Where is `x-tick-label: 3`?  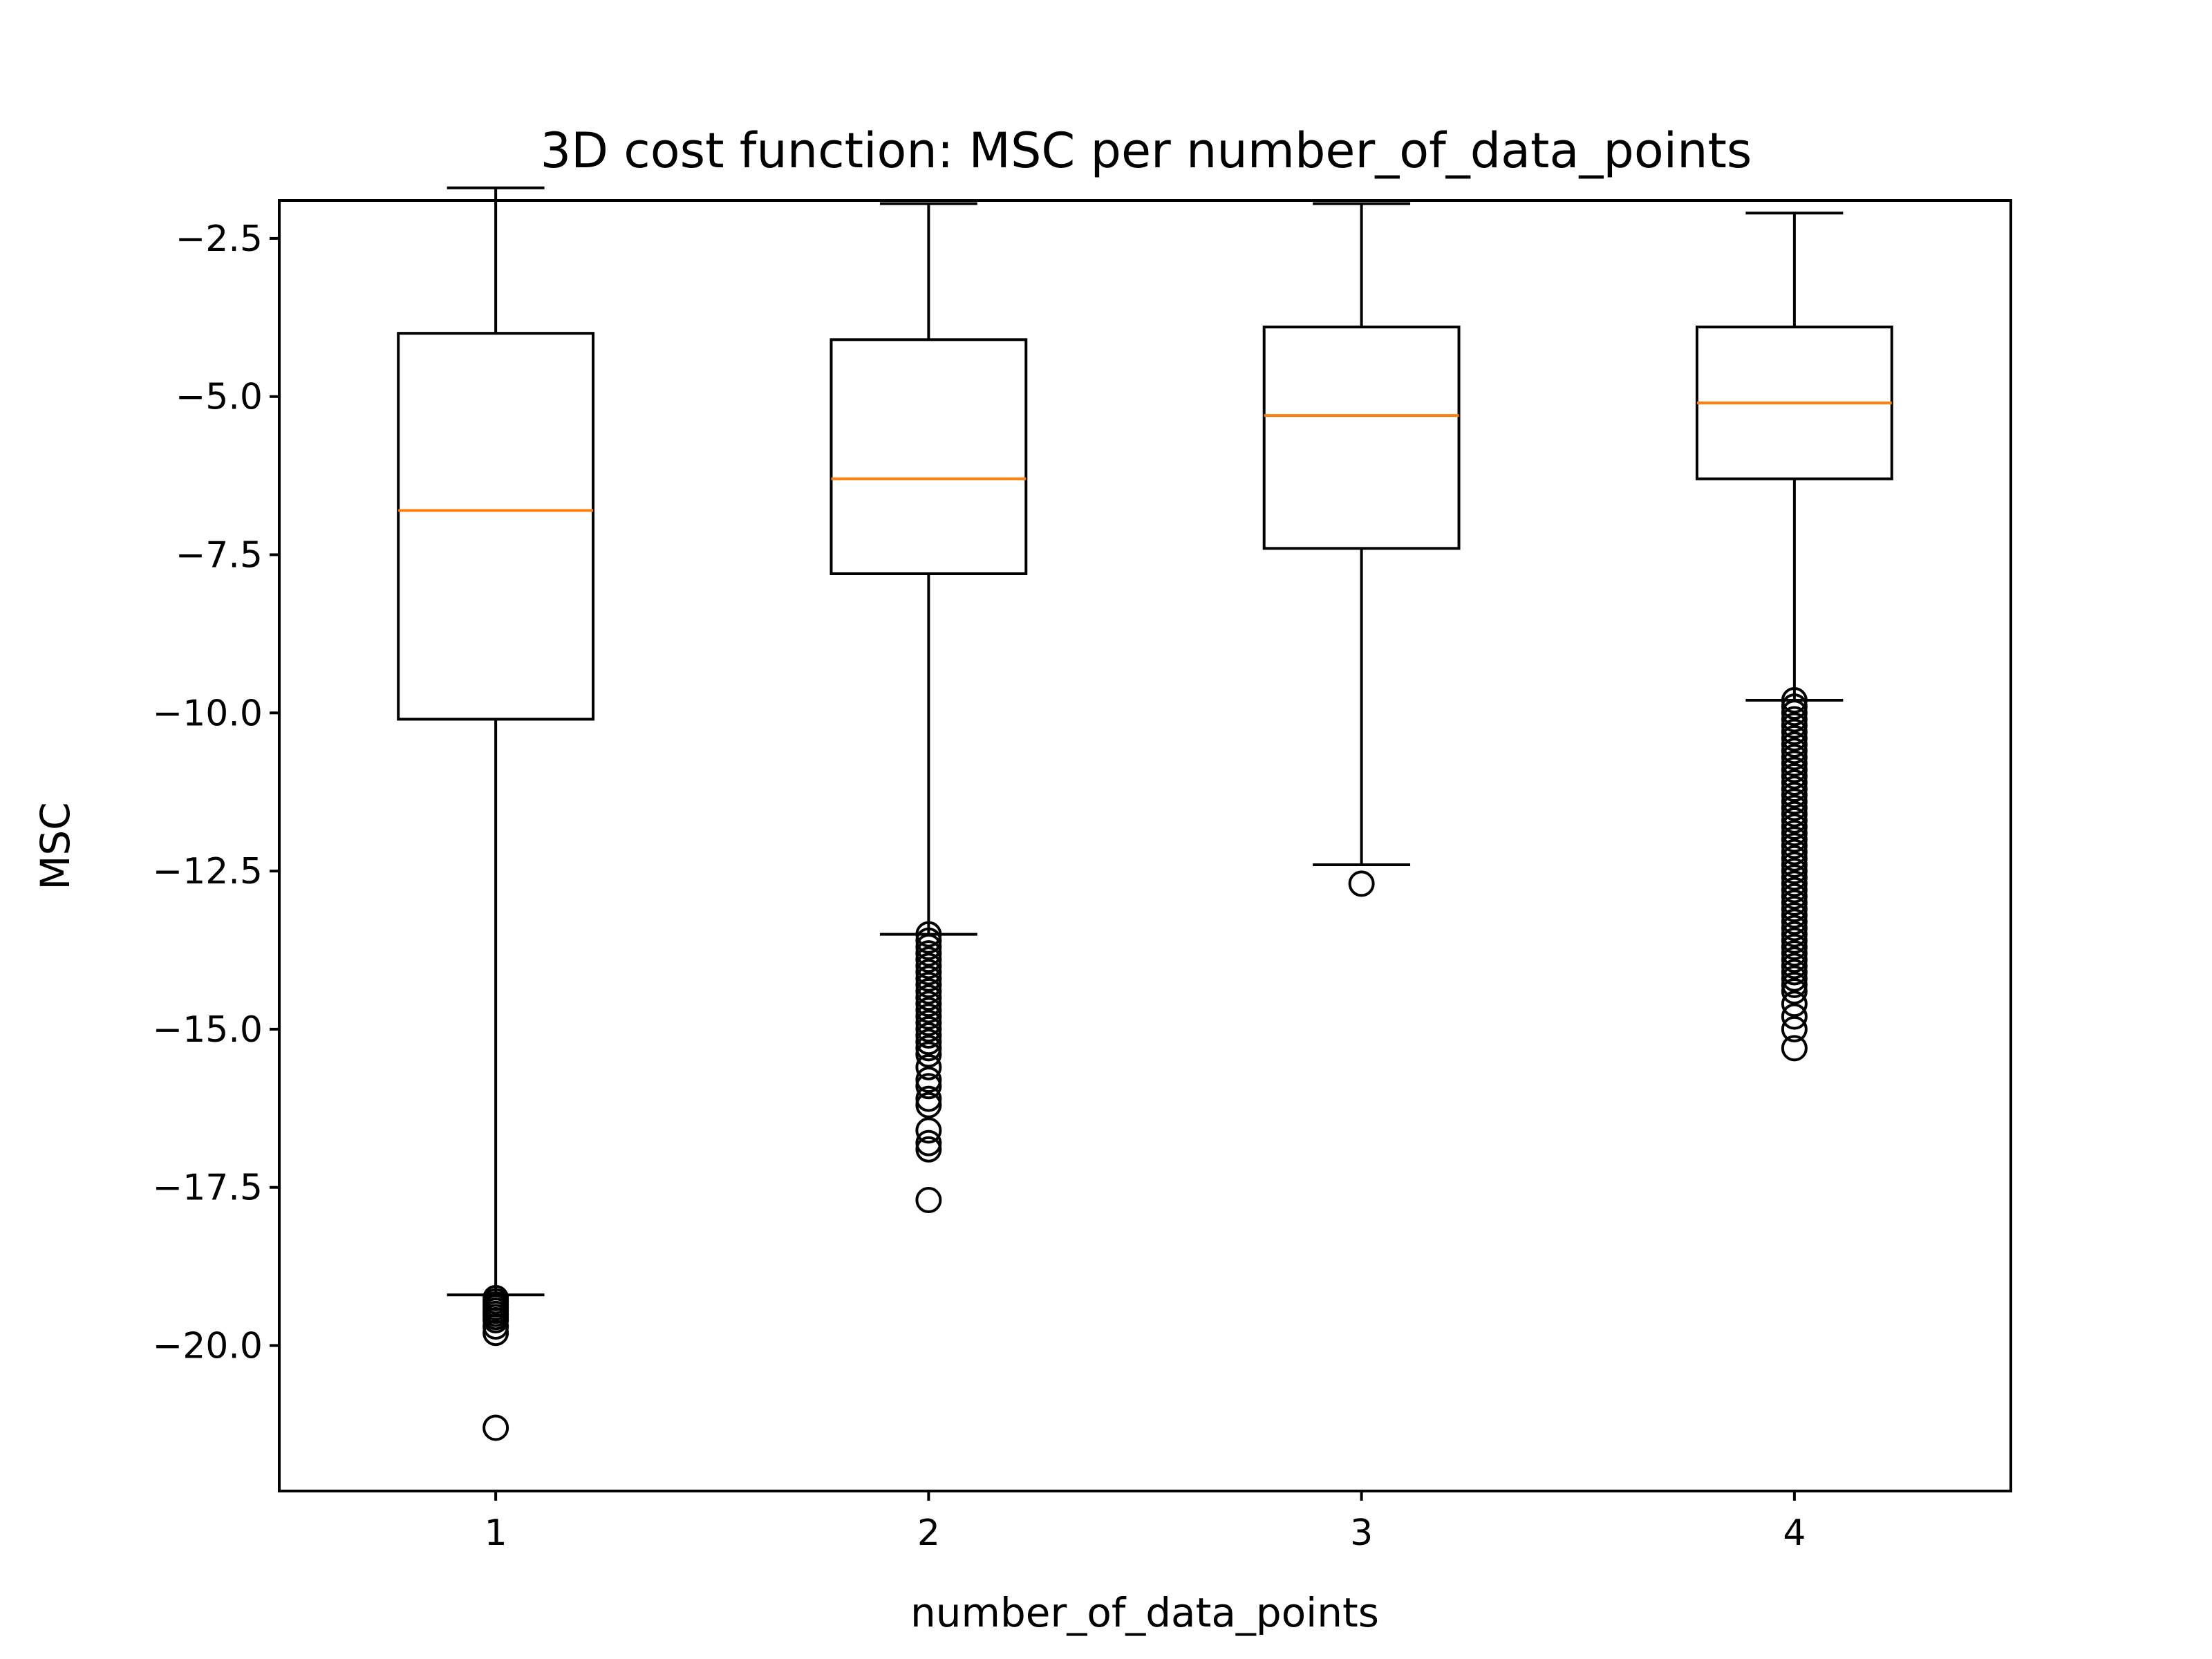
x-tick-label: 3 is located at coordinates (1361, 1533).